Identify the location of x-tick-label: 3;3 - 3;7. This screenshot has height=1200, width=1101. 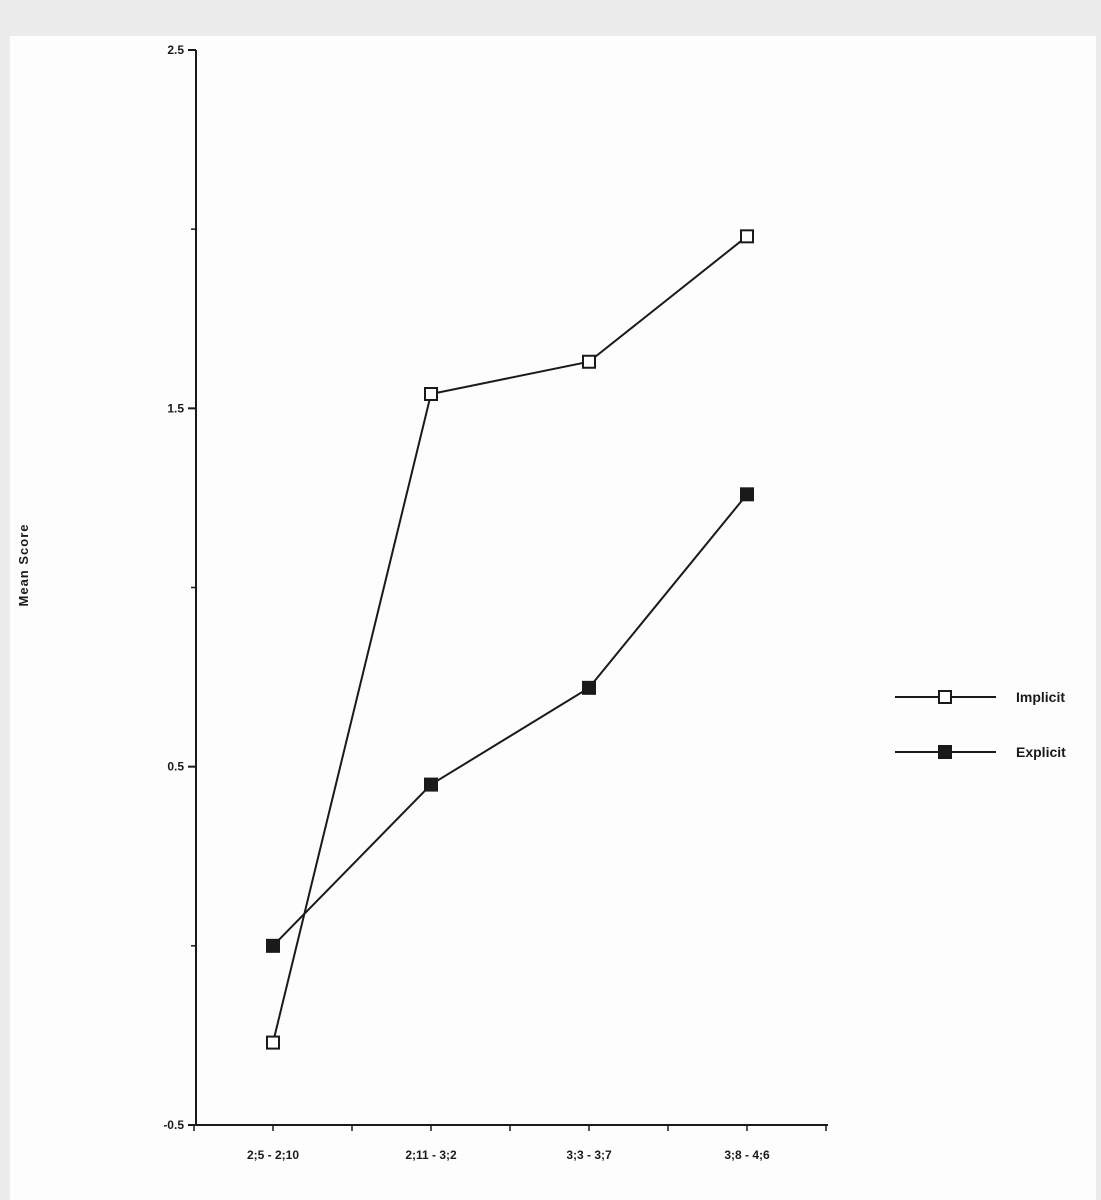
(589, 1155).